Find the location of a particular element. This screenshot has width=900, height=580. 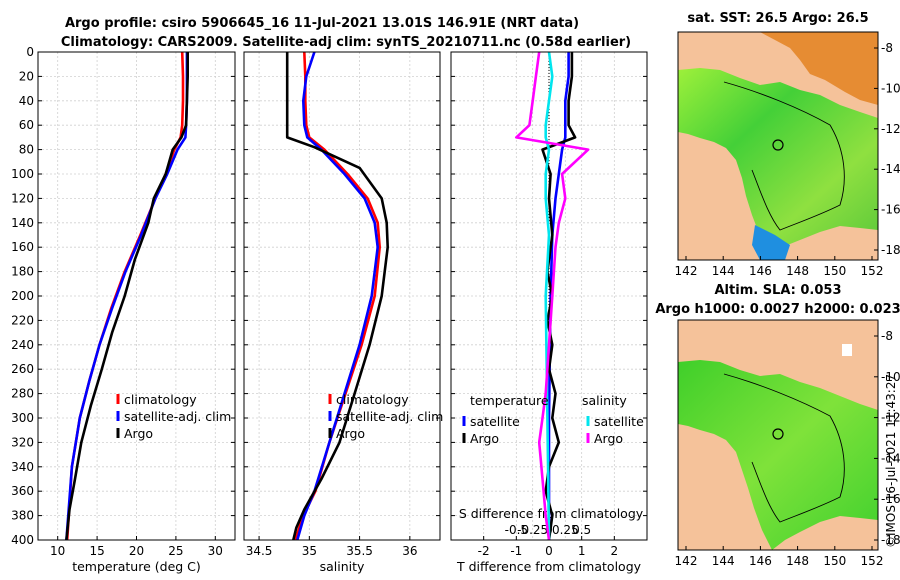

salinity-series-satellite-adj-clim is located at coordinates (338, 296).